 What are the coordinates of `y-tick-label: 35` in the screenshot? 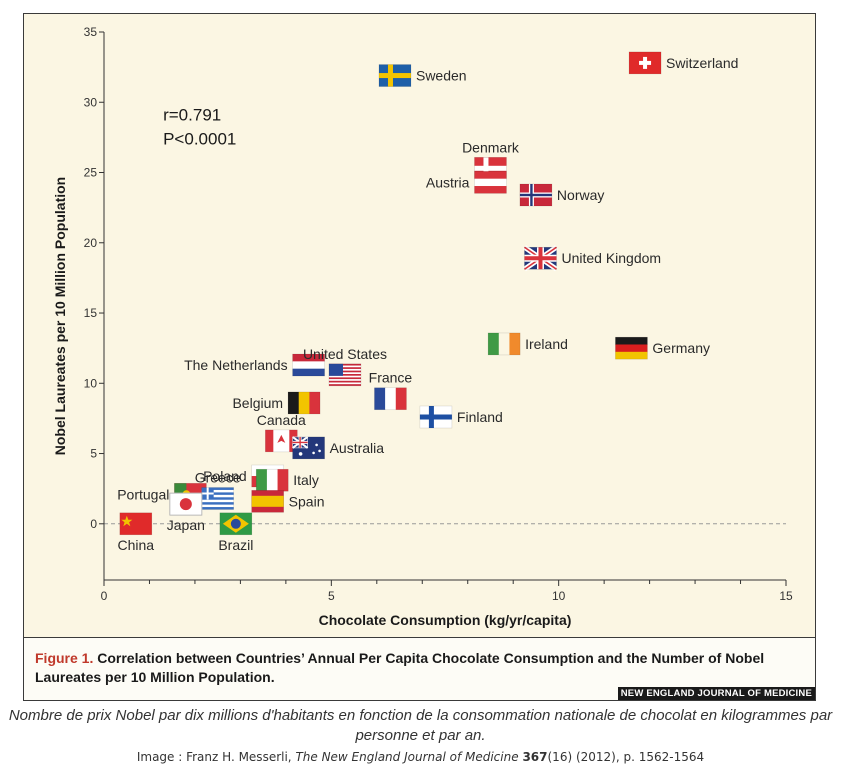 It's located at (91, 32).